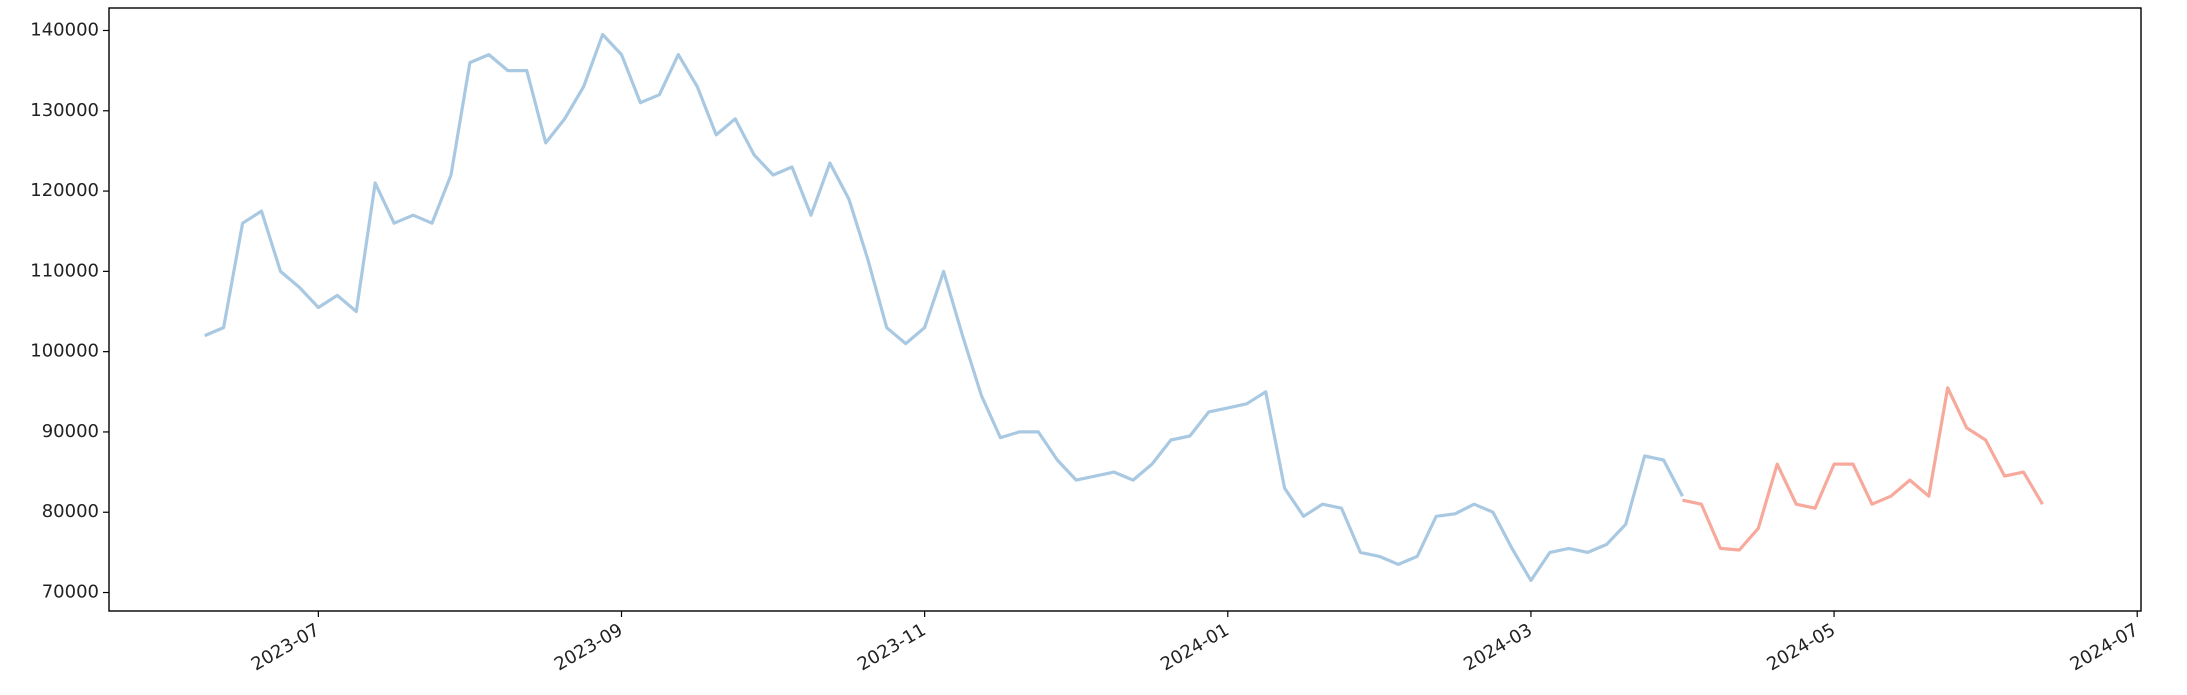 This screenshot has height=695, width=2187. I want to click on x-tick-label: 2024-01, so click(1195, 647).